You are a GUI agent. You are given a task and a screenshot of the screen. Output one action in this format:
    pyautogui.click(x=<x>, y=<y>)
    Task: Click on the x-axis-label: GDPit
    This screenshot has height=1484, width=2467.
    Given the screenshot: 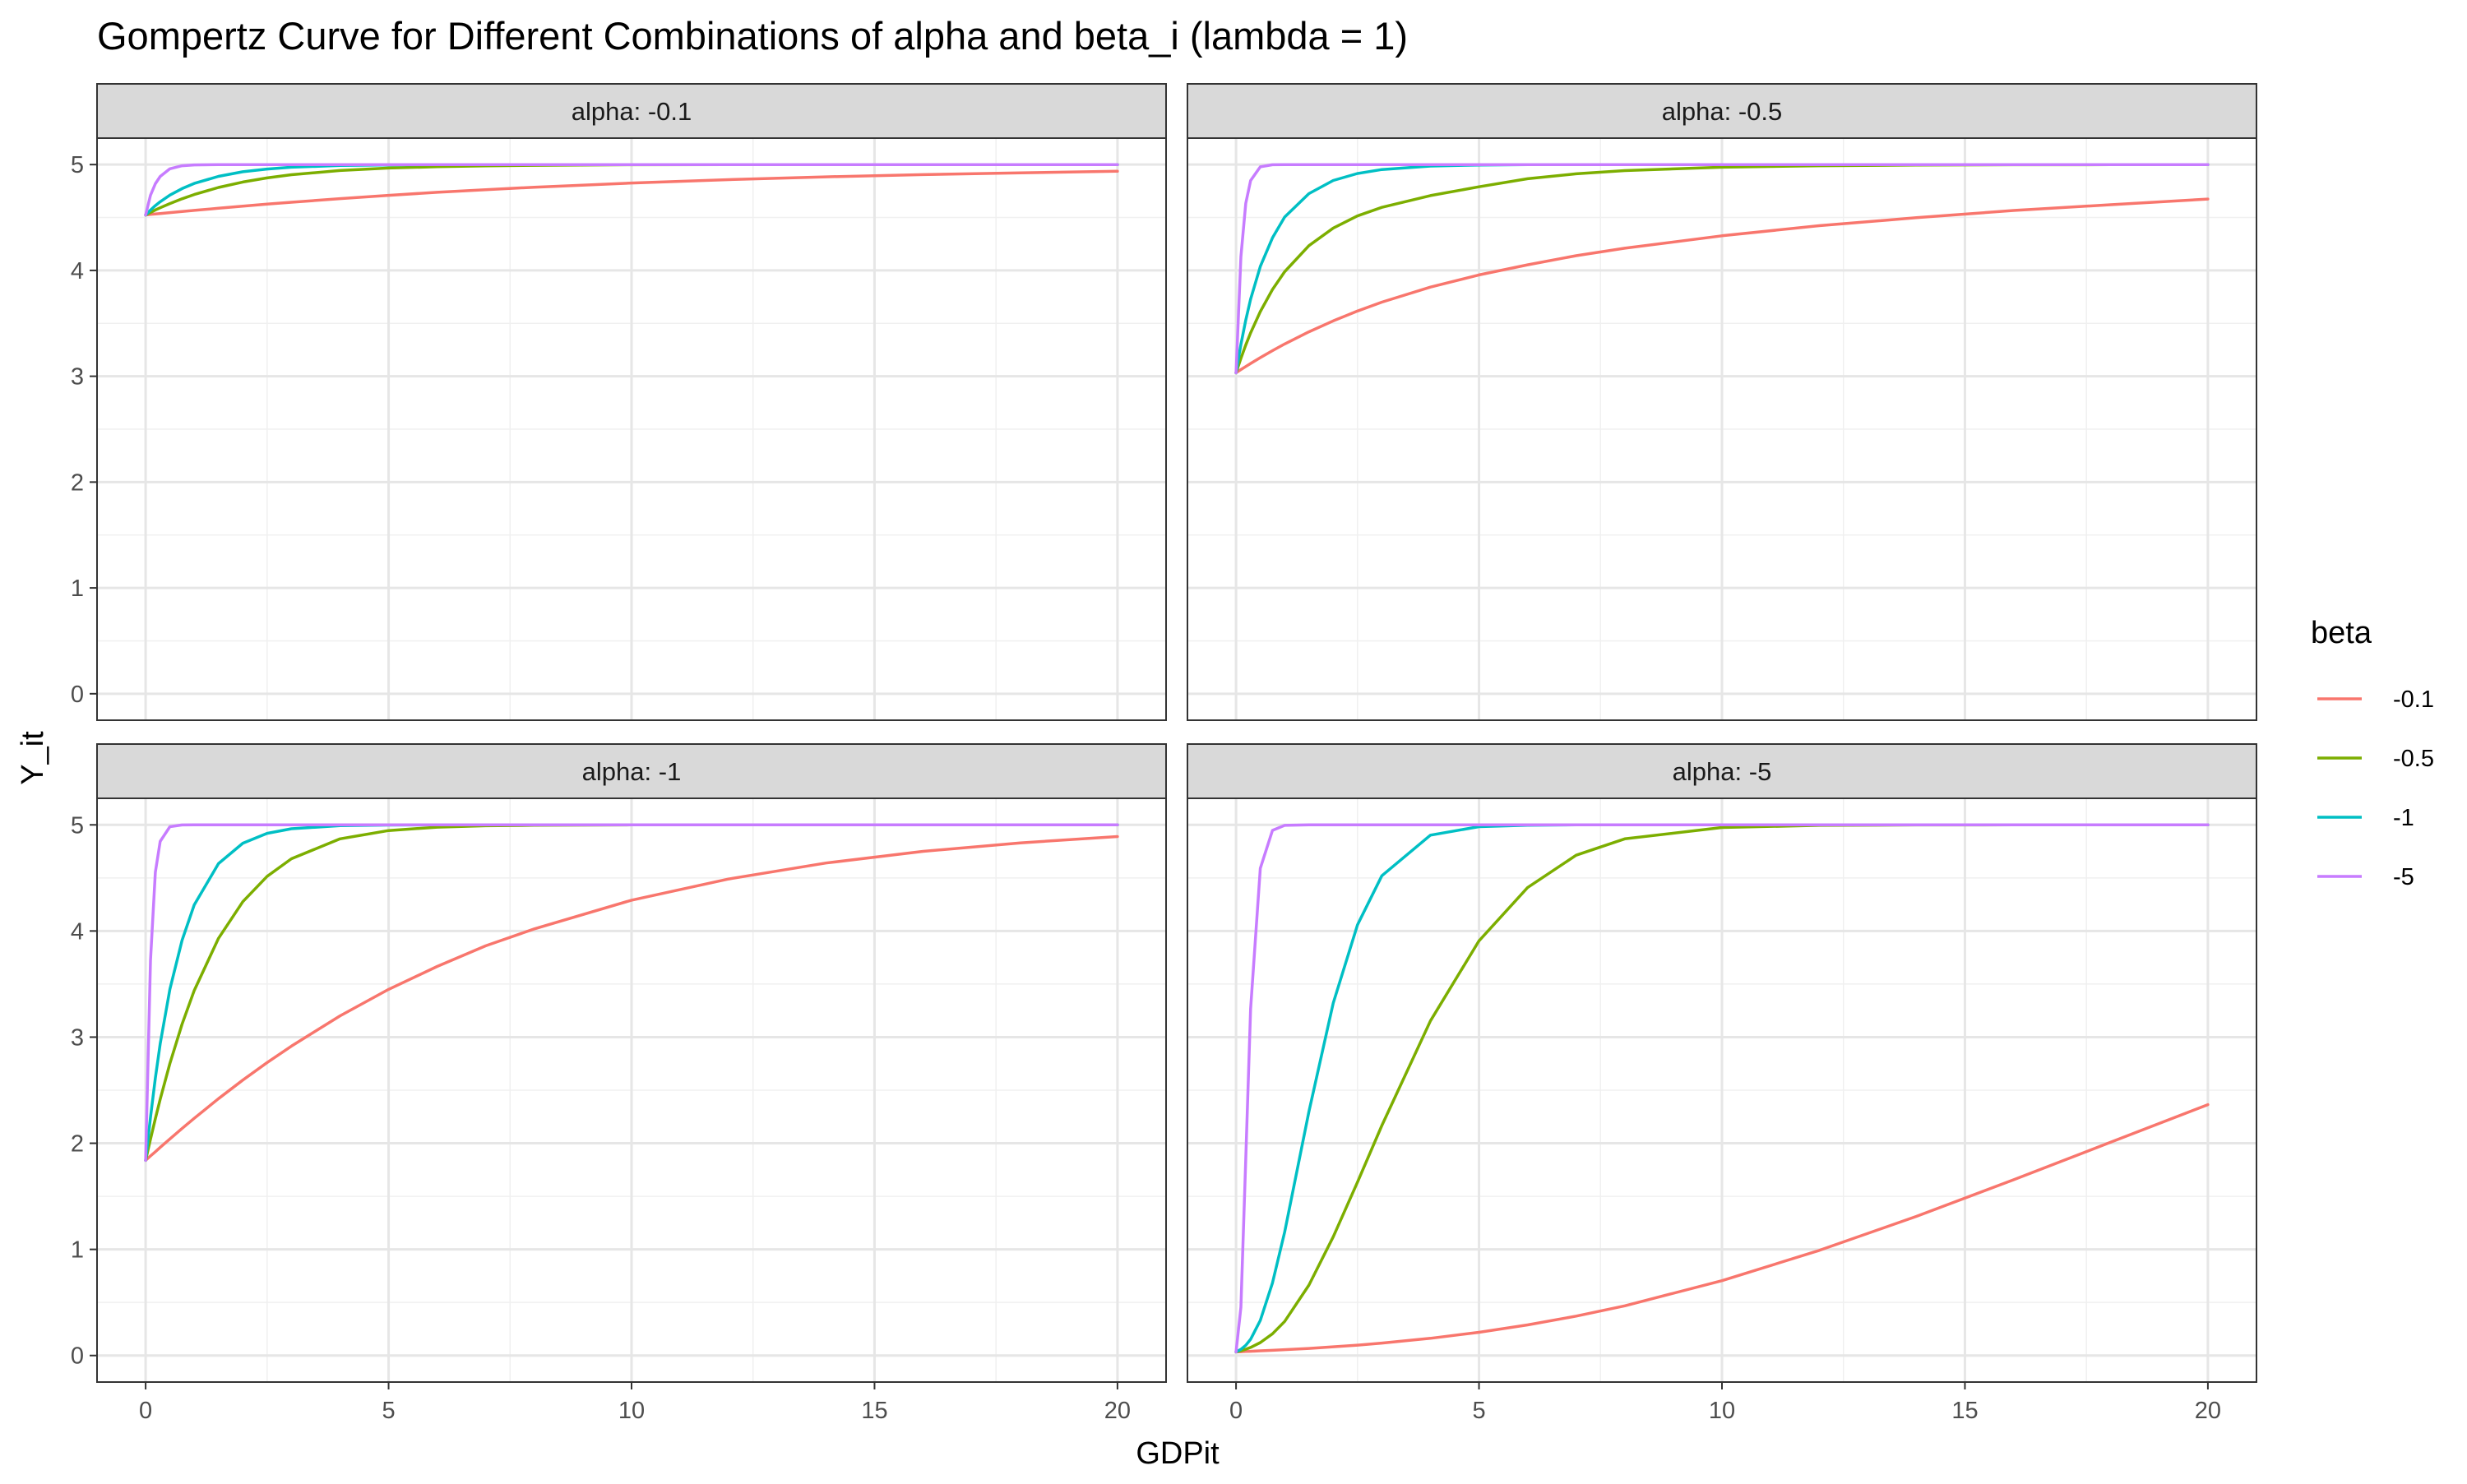 What is the action you would take?
    pyautogui.click(x=1178, y=1454)
    